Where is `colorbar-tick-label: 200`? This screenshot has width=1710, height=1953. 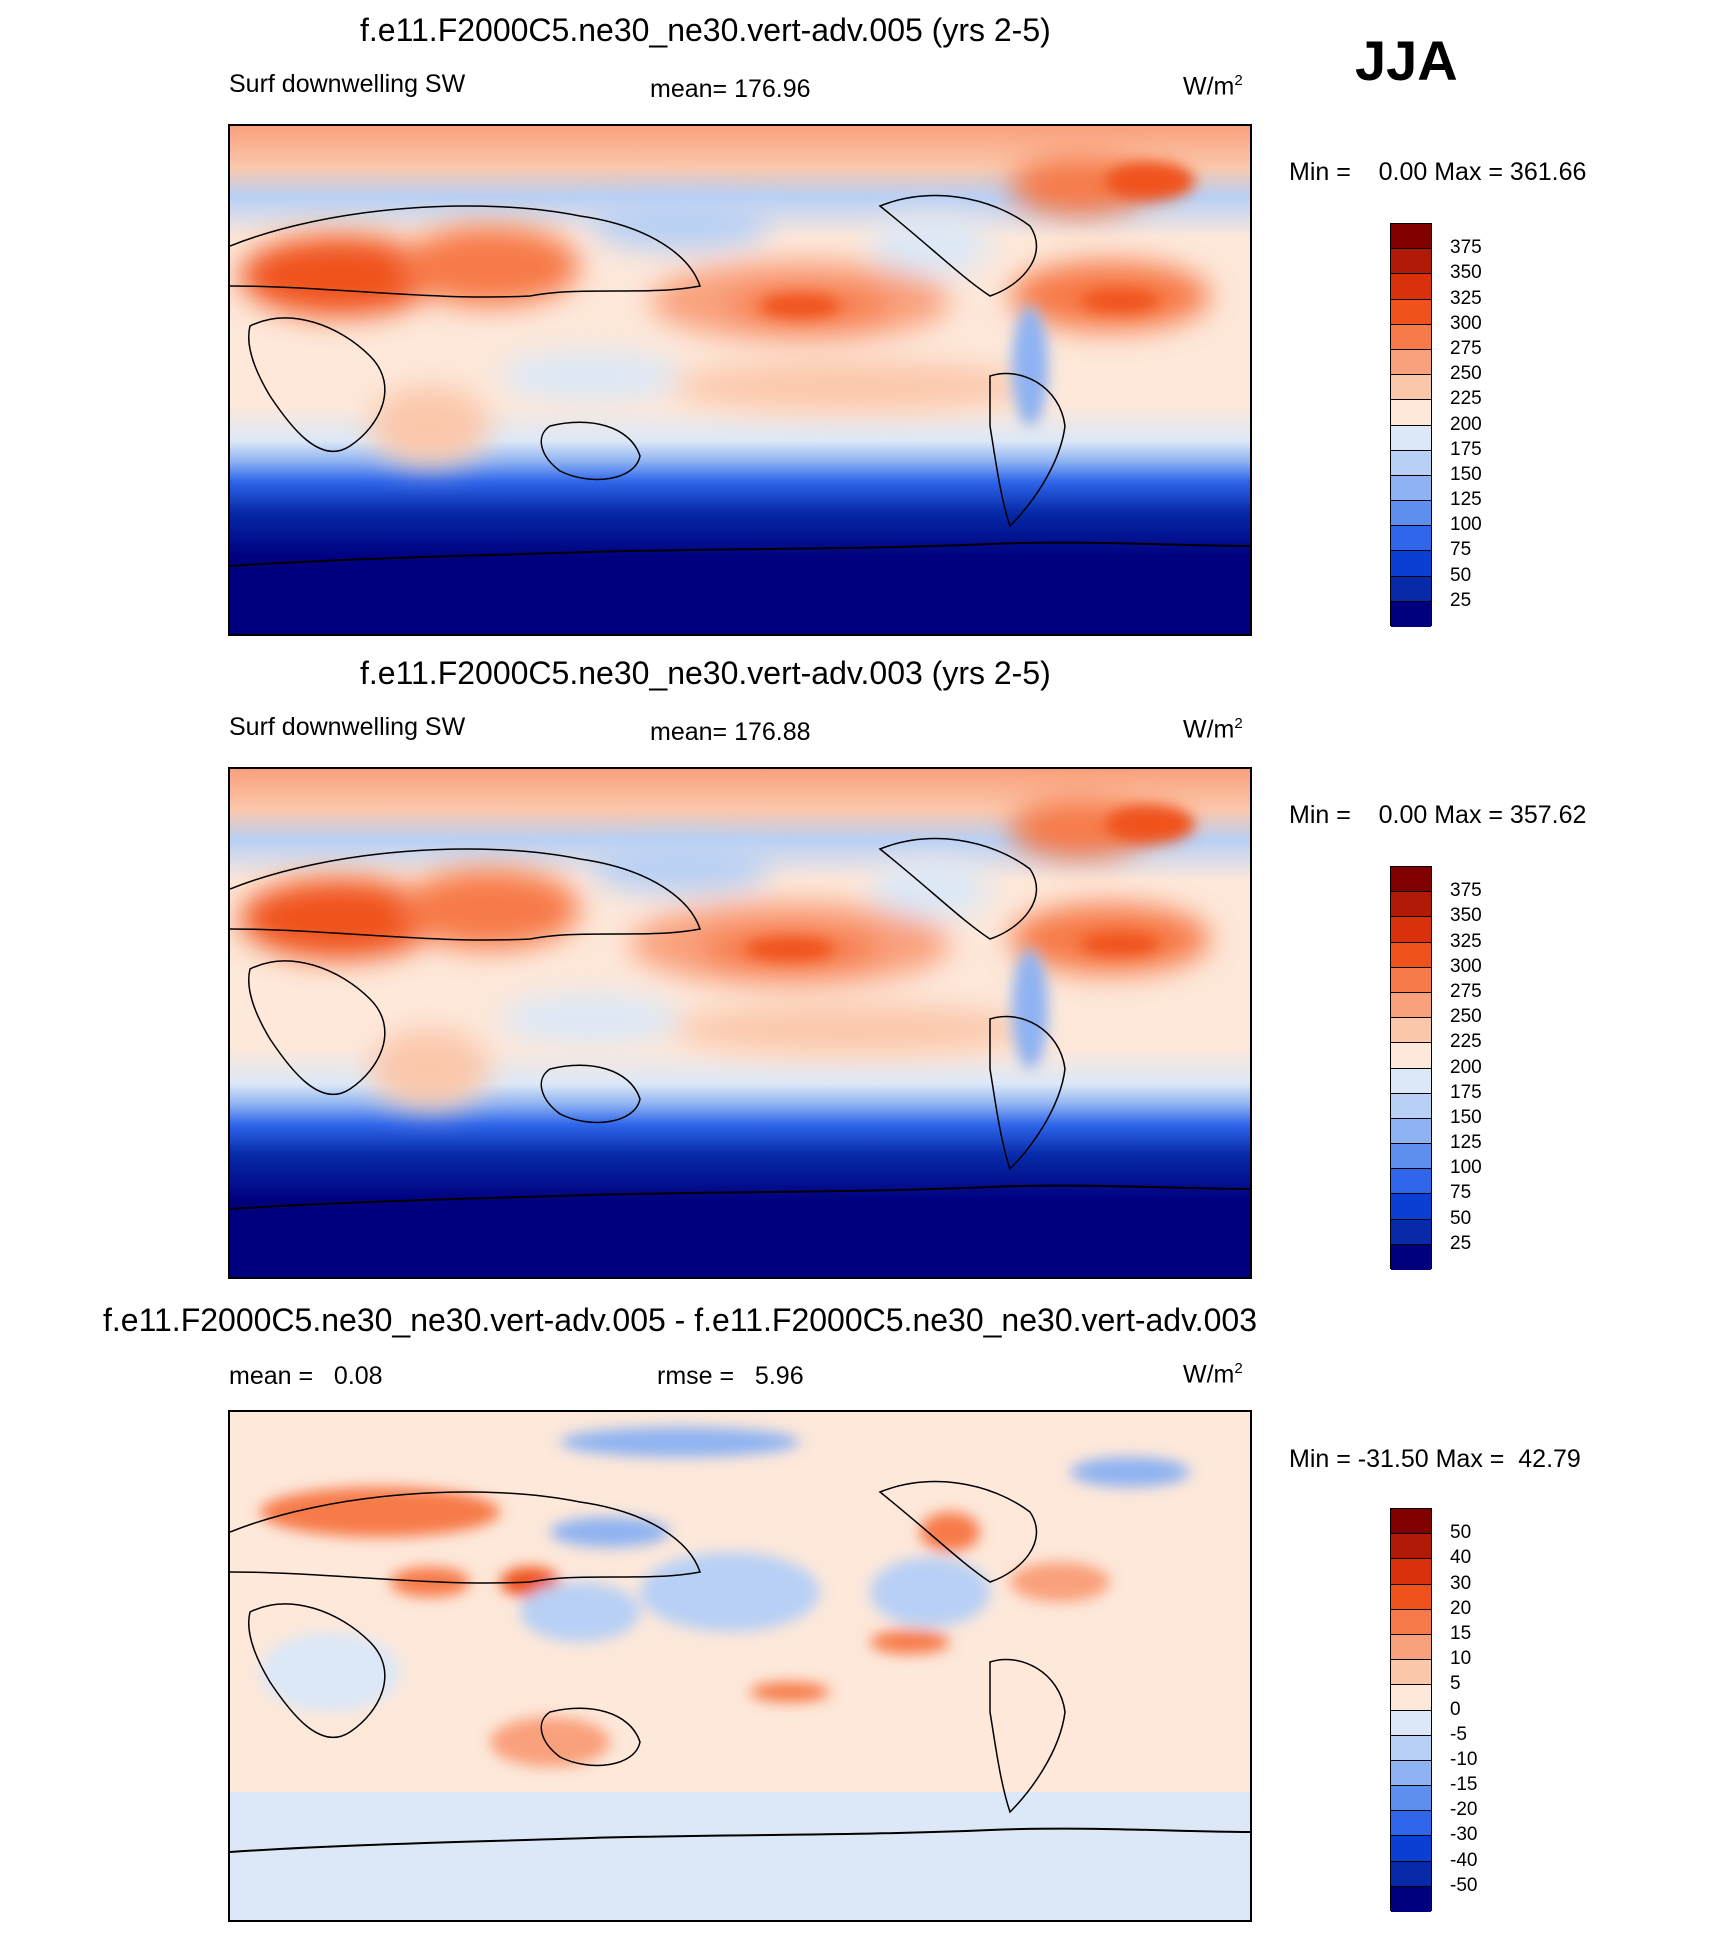
colorbar-tick-label: 200 is located at coordinates (1466, 424).